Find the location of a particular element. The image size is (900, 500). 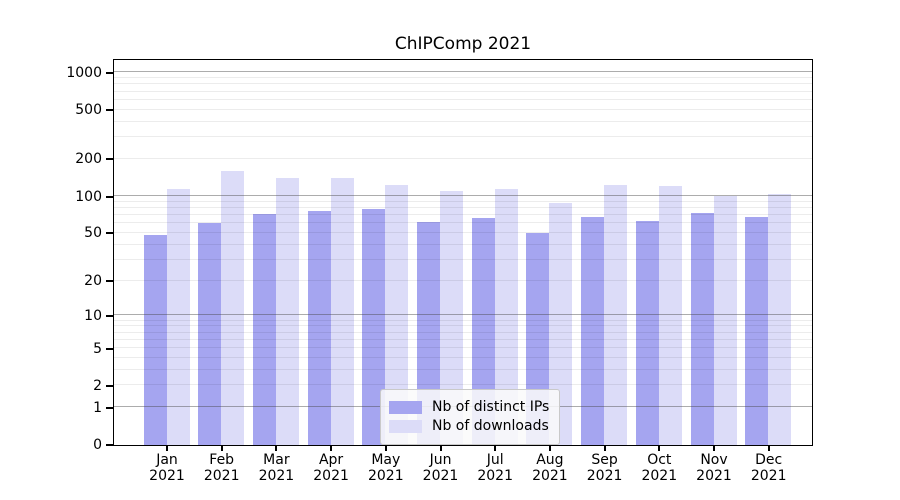

legend-swatch-nb-of-distinct-ips is located at coordinates (405, 407).